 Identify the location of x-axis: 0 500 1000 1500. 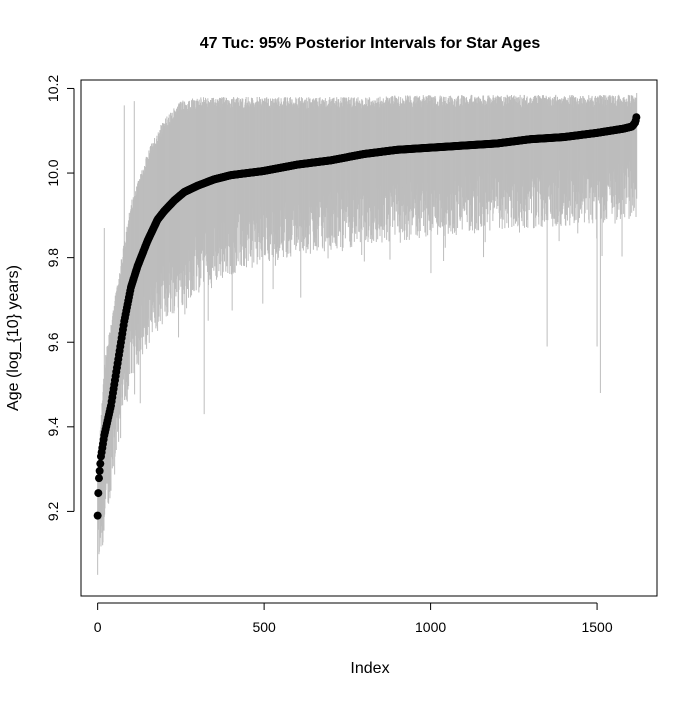
(353, 618).